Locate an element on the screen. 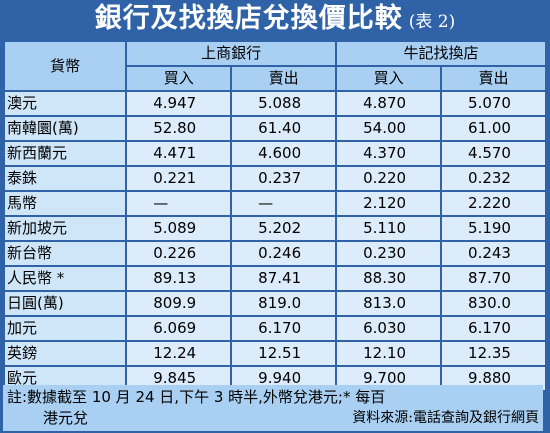  table-row: 馬幣 — —2.120 2.220 is located at coordinates (275, 203).